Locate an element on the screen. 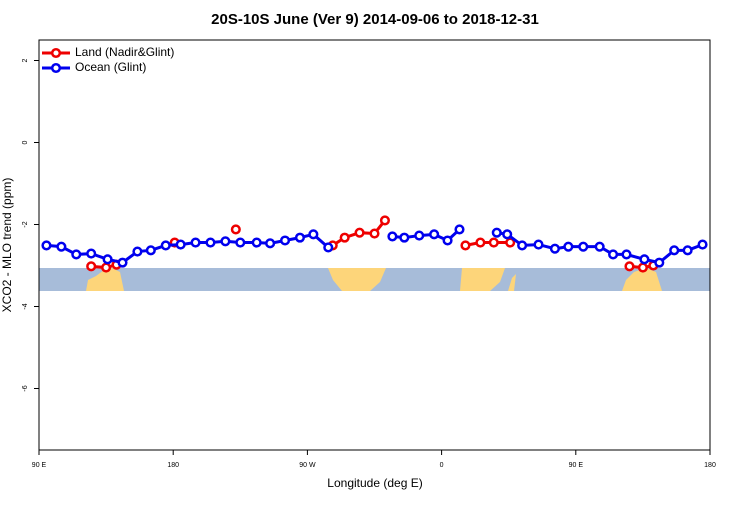 The width and height of the screenshot is (750, 505). y-tick-label: 0 is located at coordinates (25, 142).